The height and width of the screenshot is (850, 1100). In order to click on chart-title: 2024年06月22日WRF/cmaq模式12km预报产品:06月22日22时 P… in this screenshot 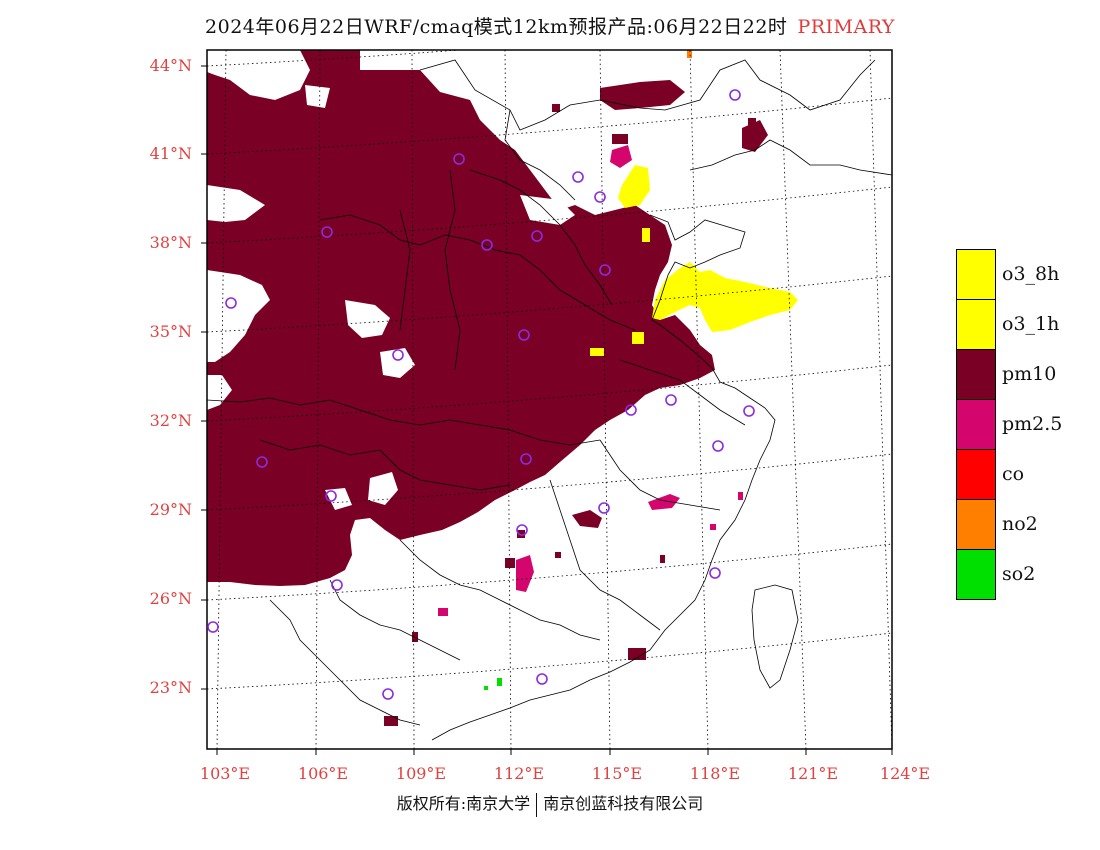, I will do `click(550, 25)`.